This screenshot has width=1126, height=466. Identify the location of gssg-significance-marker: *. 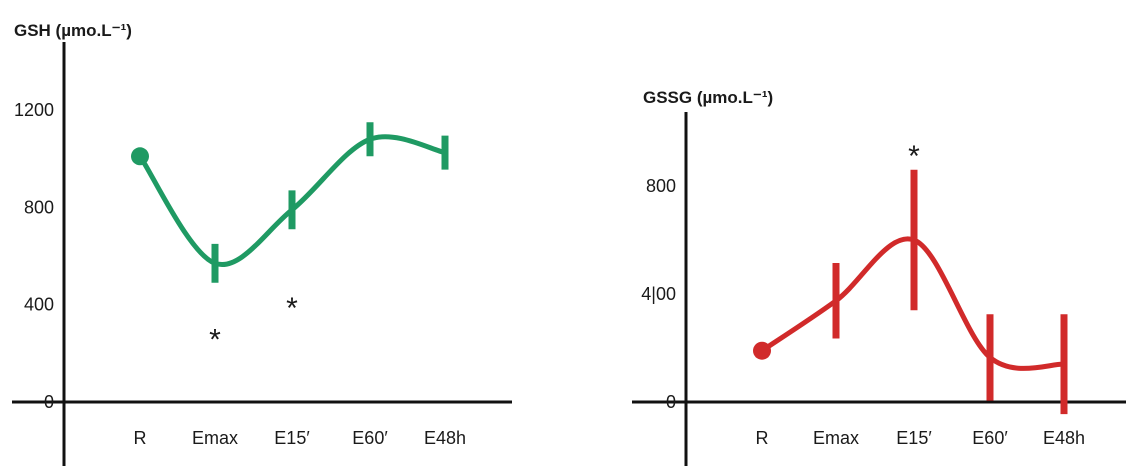
(914, 156).